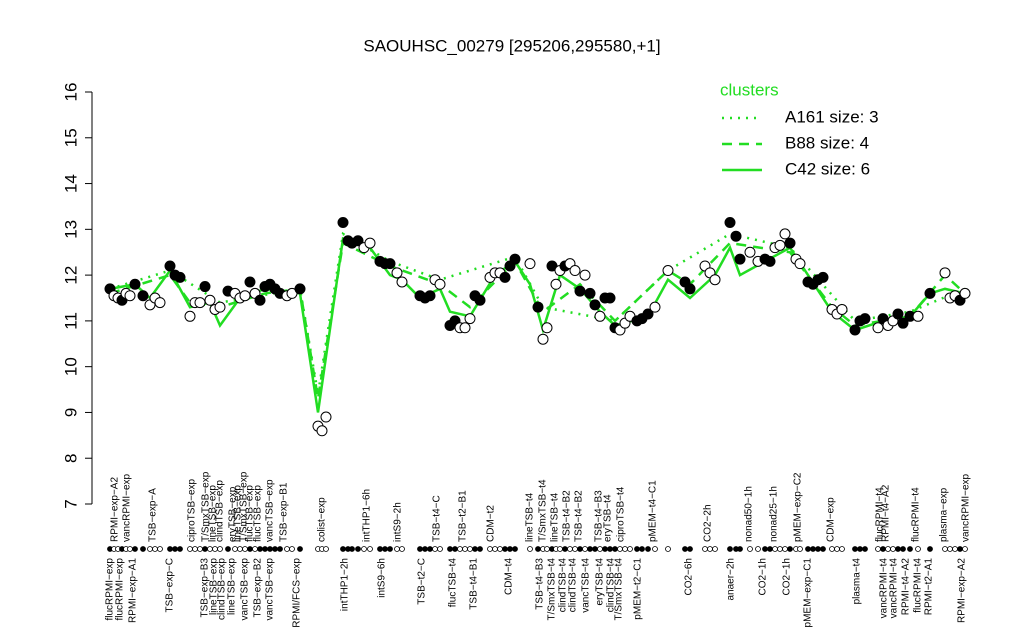 The image size is (1024, 640). What do you see at coordinates (244, 506) in the screenshot?
I see `x-label-top: T/SmxTSB−exp` at bounding box center [244, 506].